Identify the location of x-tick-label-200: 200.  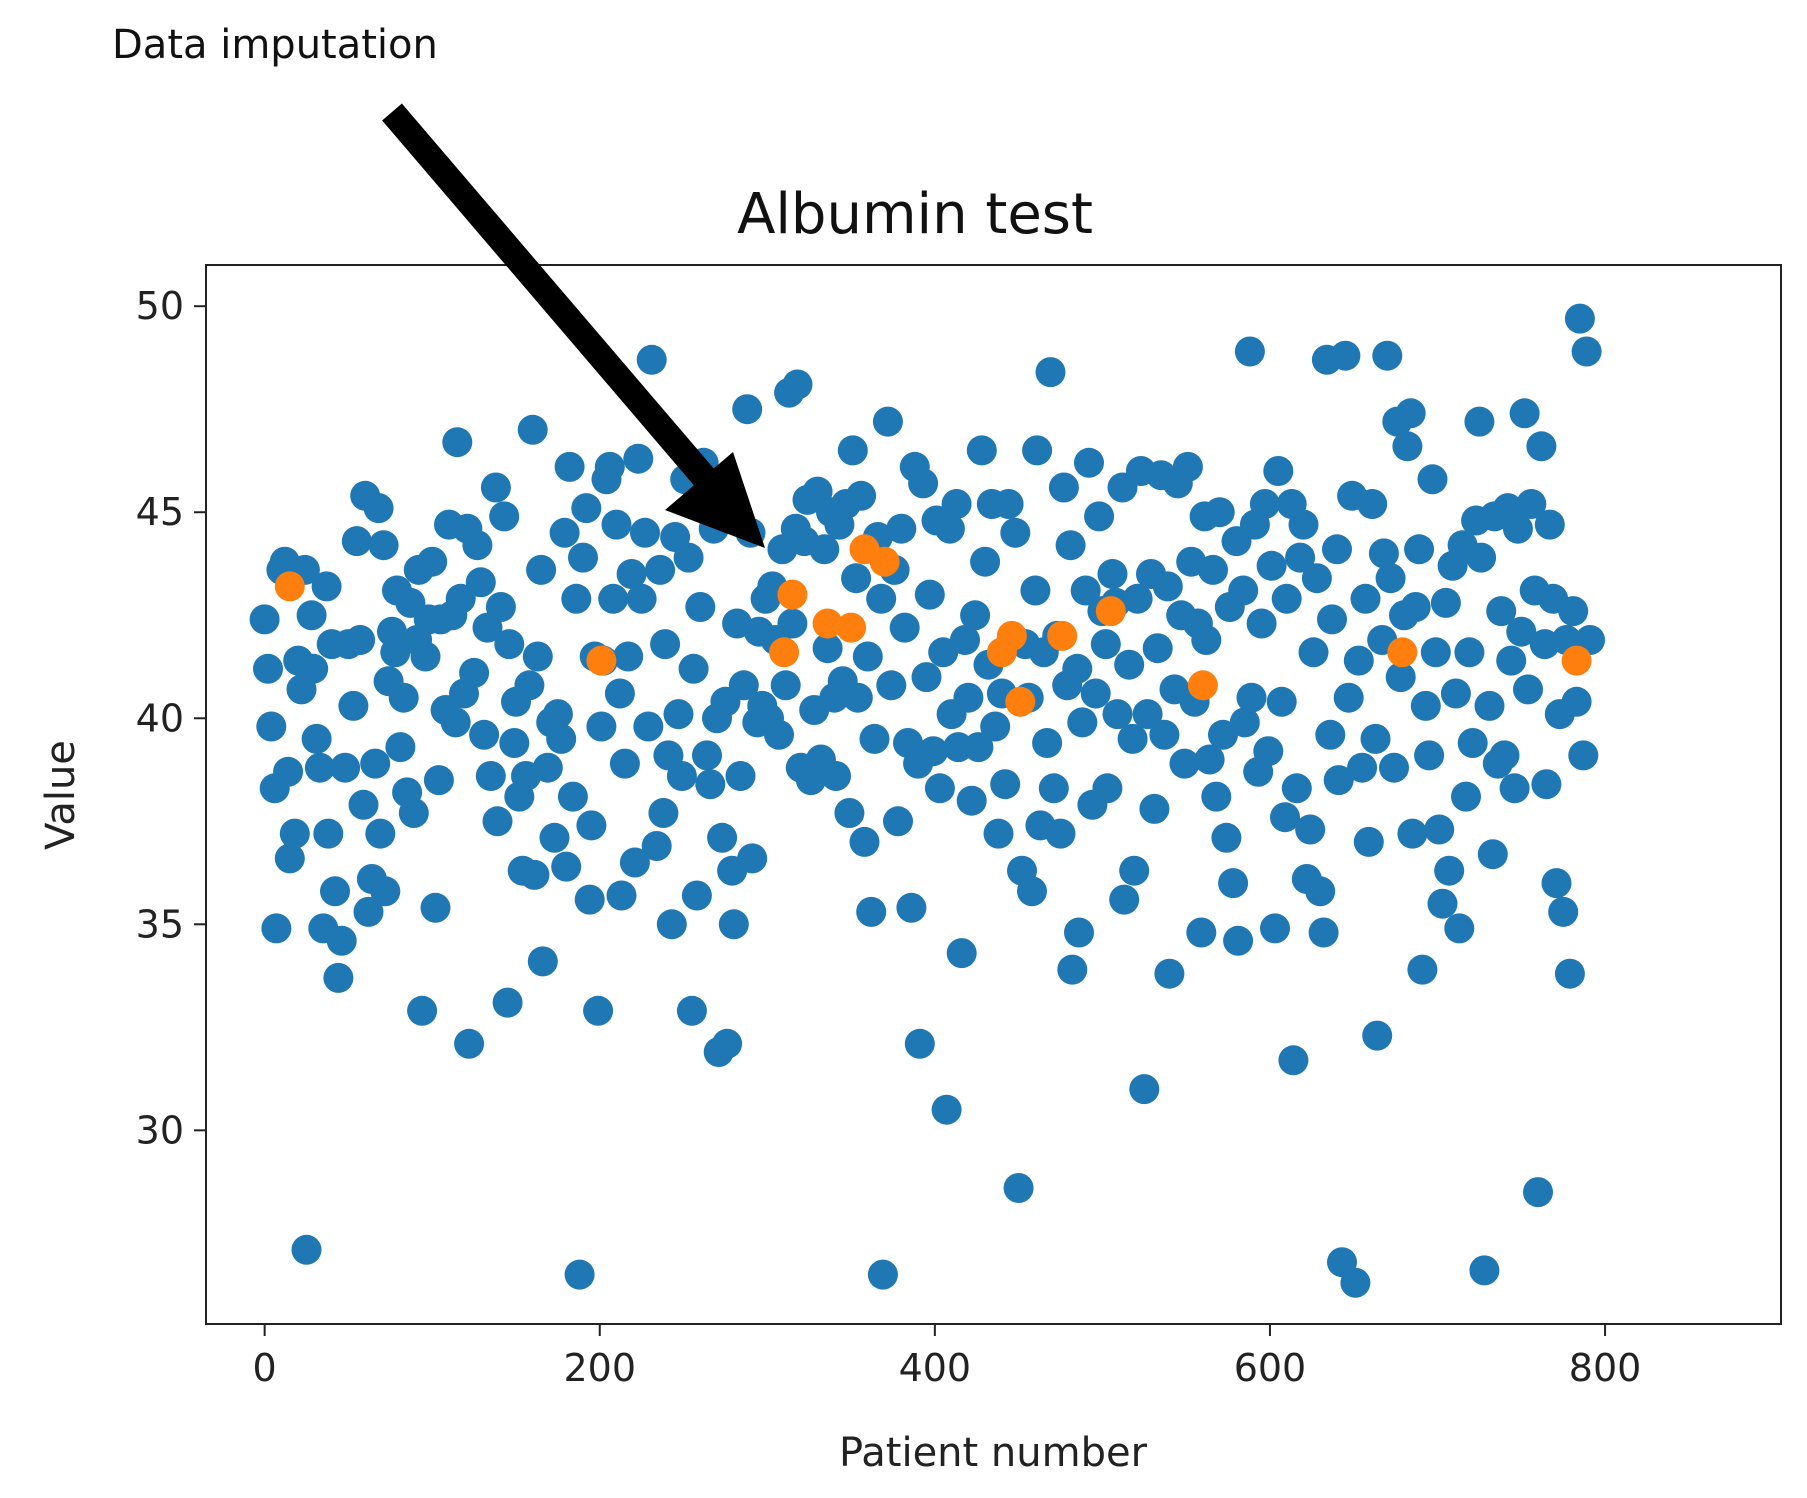
(599, 1368).